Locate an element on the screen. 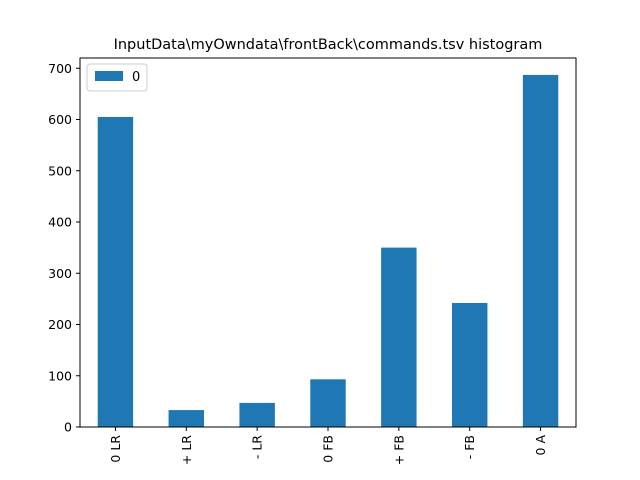 Image resolution: width=640 pixels, height=480 pixels. x-tick-label: - LR is located at coordinates (257, 447).